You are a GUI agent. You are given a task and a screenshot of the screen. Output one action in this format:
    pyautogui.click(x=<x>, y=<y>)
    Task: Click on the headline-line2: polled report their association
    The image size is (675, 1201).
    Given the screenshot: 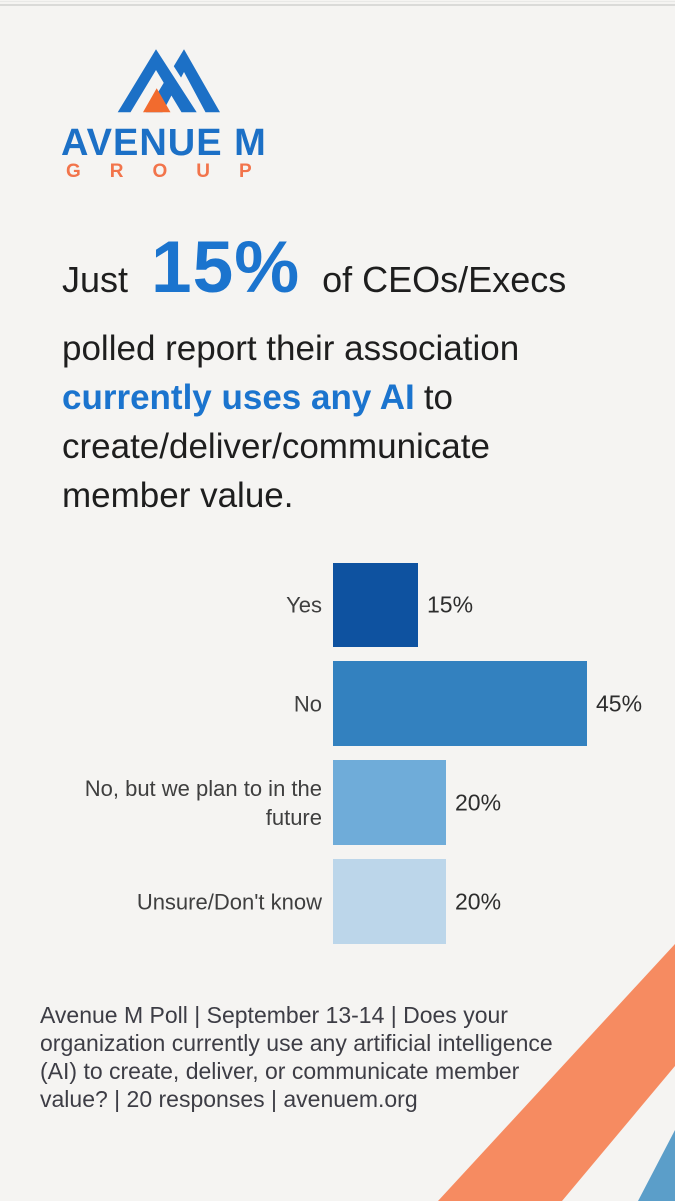 What is the action you would take?
    pyautogui.click(x=291, y=348)
    